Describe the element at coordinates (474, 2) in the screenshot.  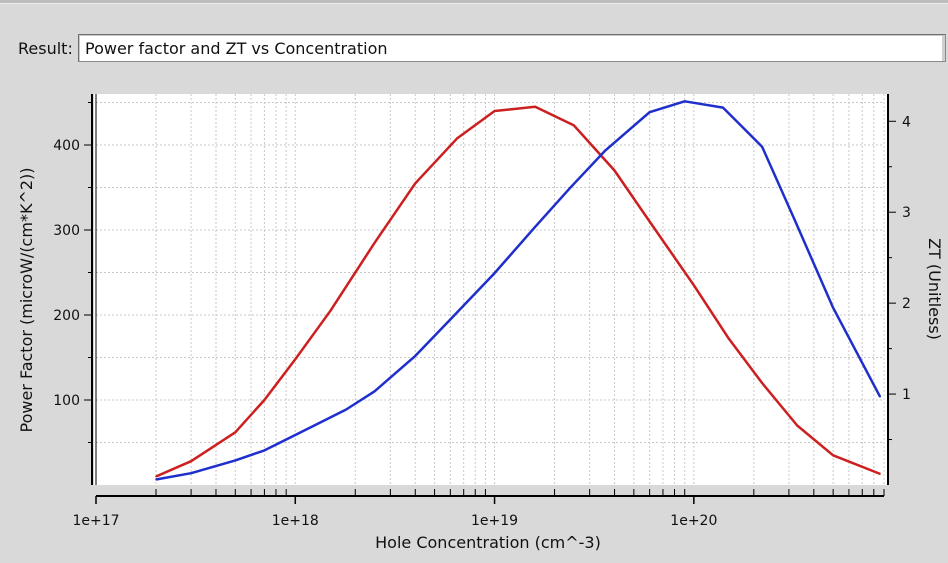
I see `window-top-edge` at that location.